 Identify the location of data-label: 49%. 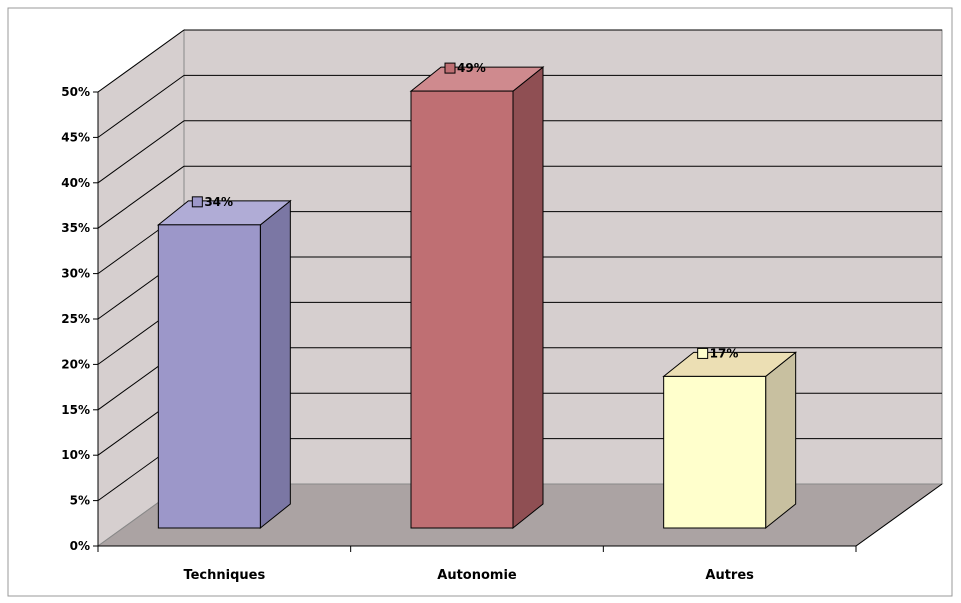
(471, 68).